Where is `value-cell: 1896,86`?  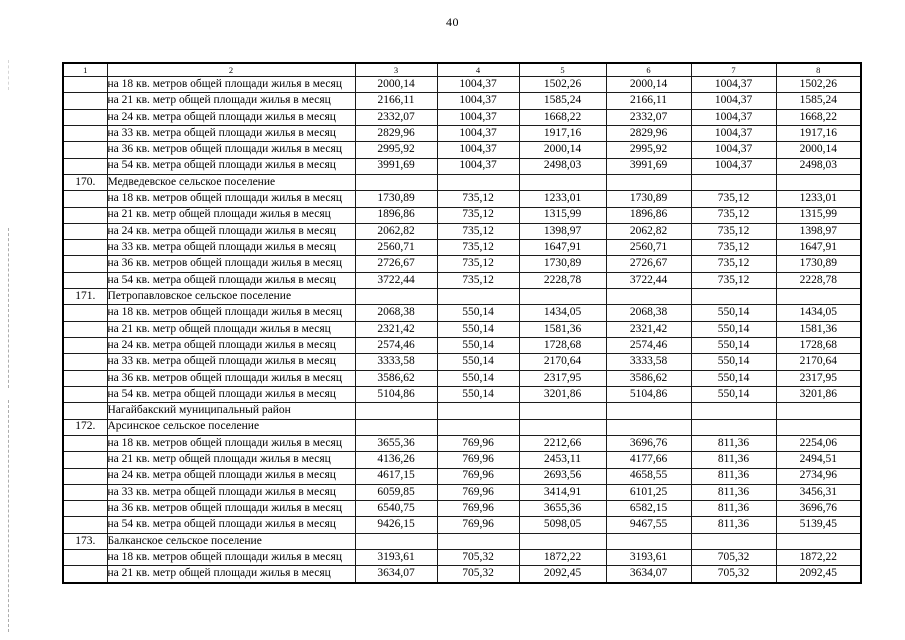 value-cell: 1896,86 is located at coordinates (648, 215).